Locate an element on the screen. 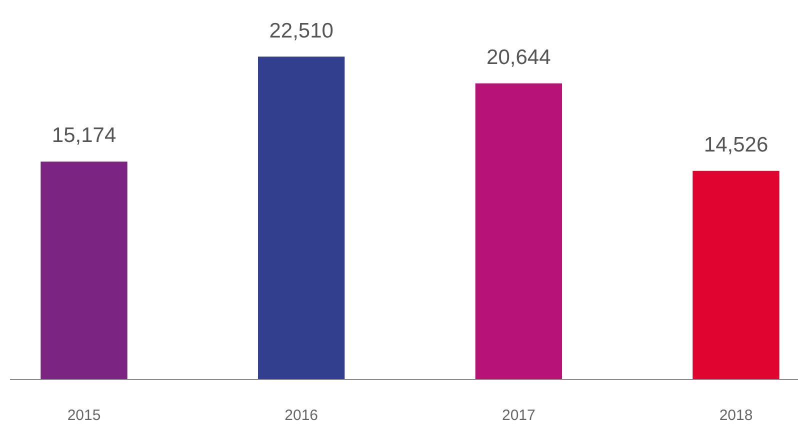  x-tick-label: 2016 is located at coordinates (301, 415).